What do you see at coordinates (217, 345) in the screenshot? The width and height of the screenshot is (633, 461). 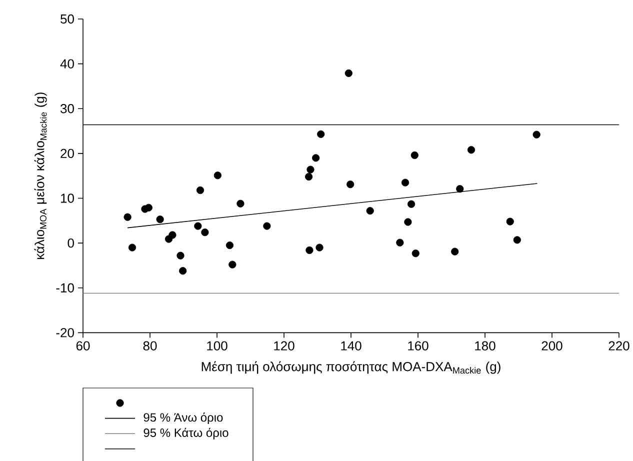 I see `x-tick-label: 100` at bounding box center [217, 345].